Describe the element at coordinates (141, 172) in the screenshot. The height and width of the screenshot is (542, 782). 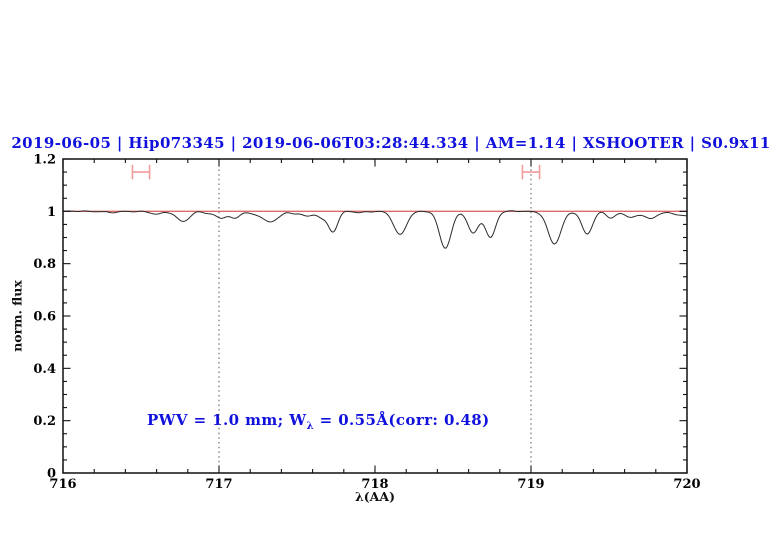
I see `integration-range-marker-left` at that location.